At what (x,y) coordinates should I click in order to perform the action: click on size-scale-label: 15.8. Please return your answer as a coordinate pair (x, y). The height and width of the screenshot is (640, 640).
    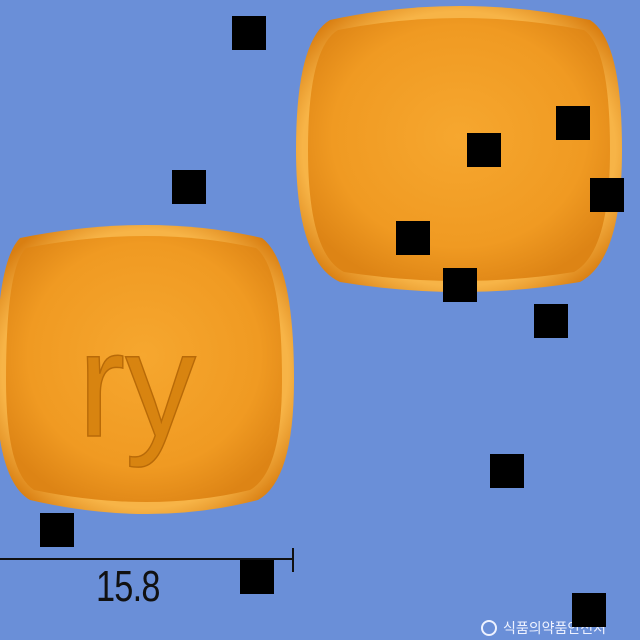
    Looking at the image, I should click on (128, 586).